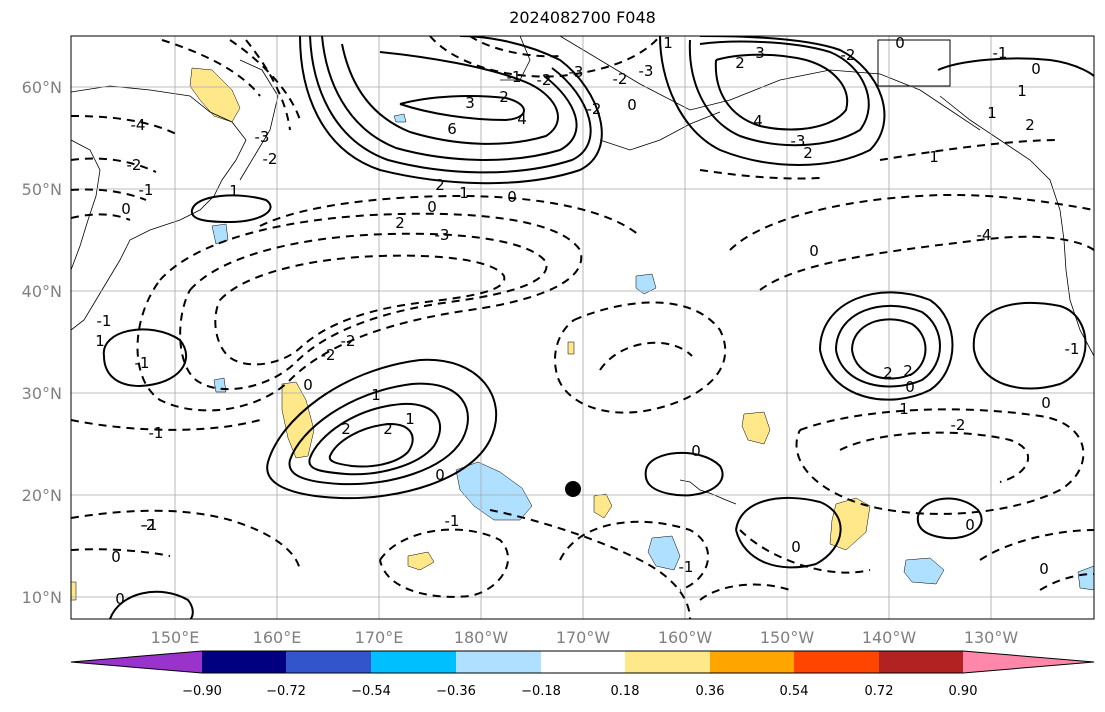 The width and height of the screenshot is (1105, 712). I want to click on colorbar-tick-label: 0.72, so click(879, 691).